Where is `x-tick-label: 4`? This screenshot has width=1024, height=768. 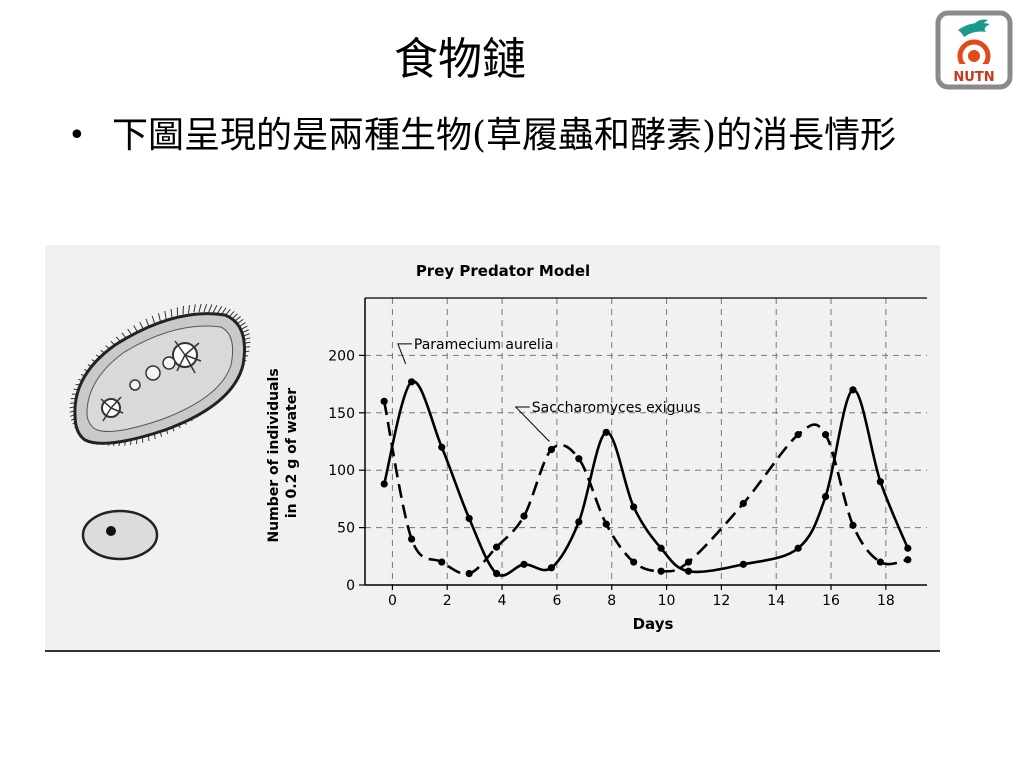
x-tick-label: 4 is located at coordinates (502, 601).